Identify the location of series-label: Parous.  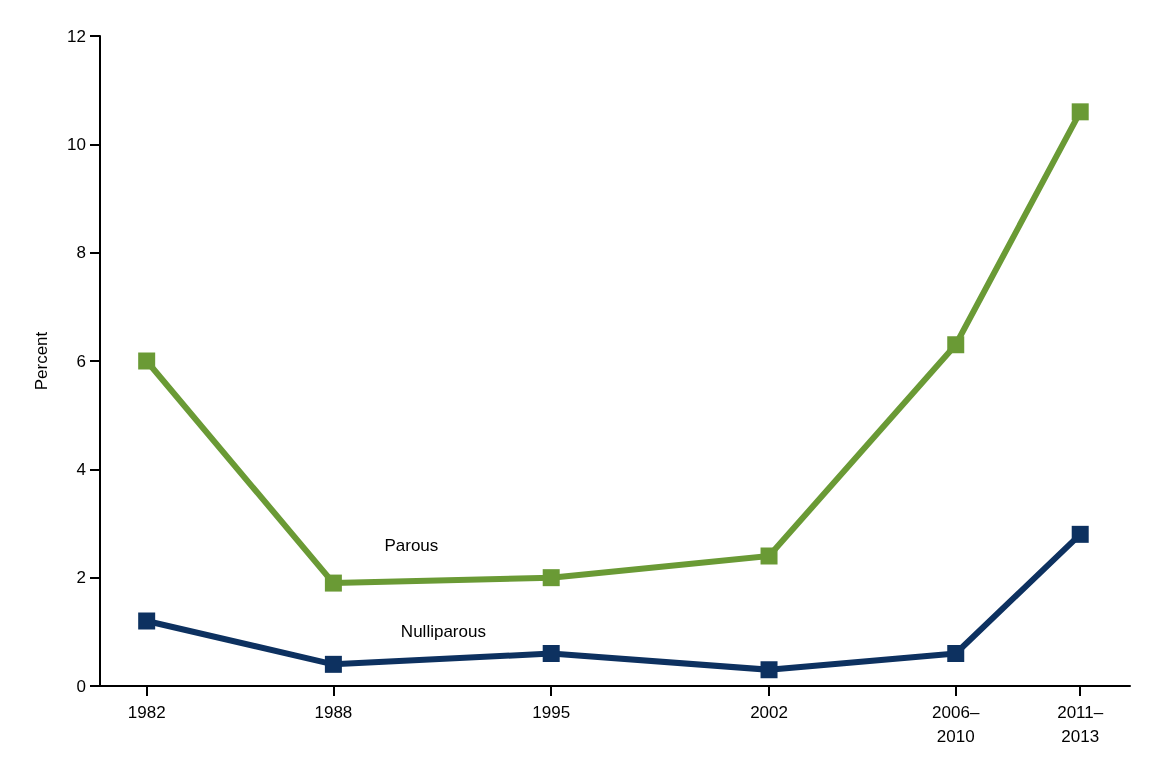
(411, 545).